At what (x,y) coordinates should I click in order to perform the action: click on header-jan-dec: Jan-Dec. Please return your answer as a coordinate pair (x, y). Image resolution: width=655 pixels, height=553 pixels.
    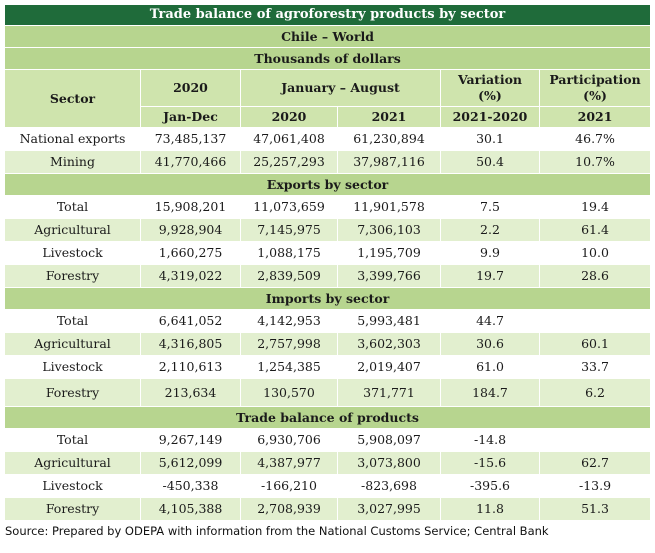
    Looking at the image, I should click on (190, 117).